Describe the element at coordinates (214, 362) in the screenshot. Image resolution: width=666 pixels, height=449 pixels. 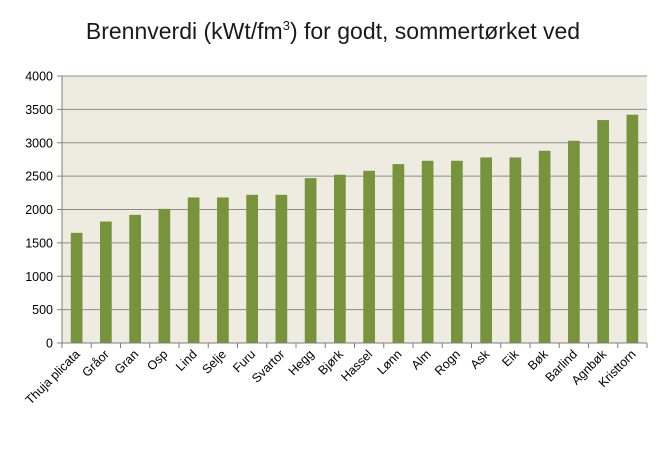
I see `x-tick-label: Selje` at that location.